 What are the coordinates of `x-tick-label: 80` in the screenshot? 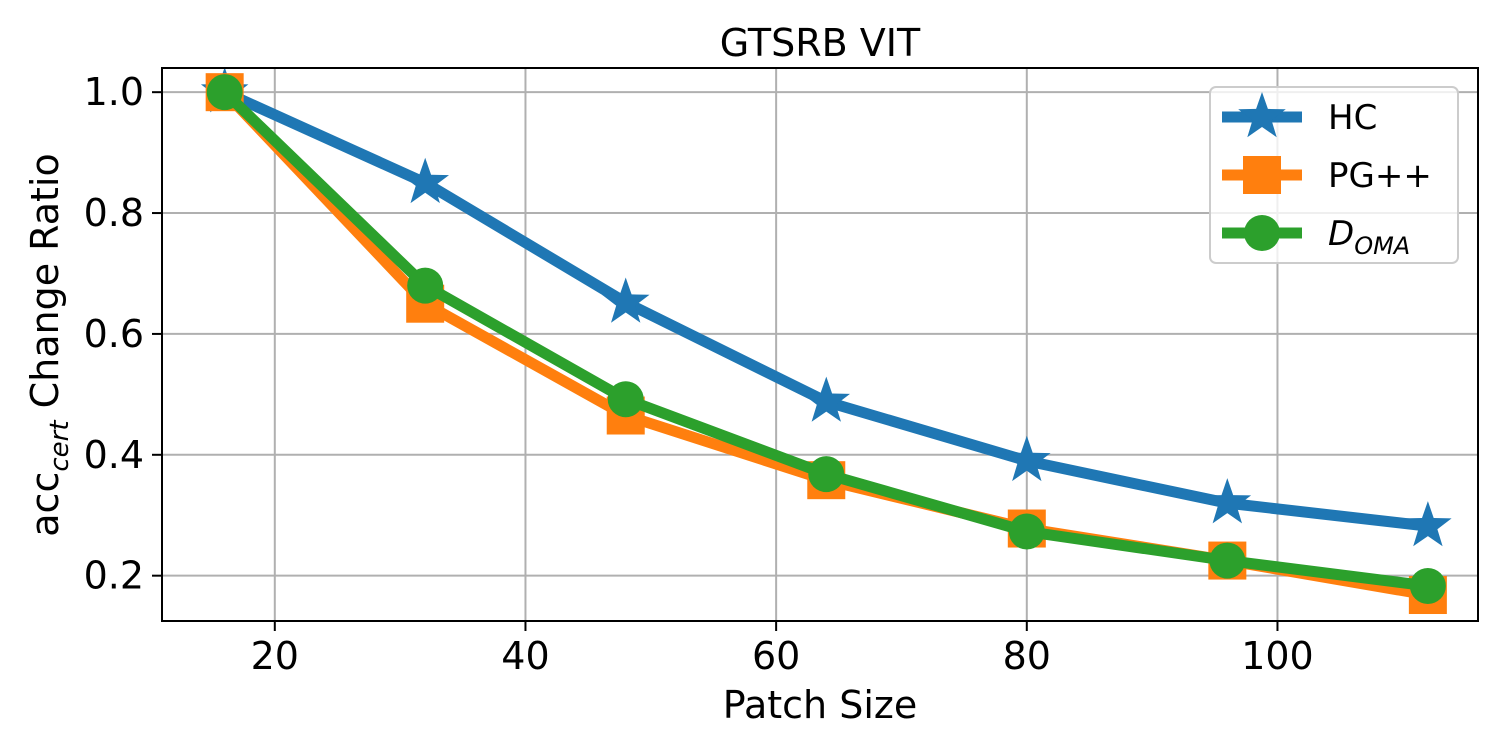 It's located at (1027, 656).